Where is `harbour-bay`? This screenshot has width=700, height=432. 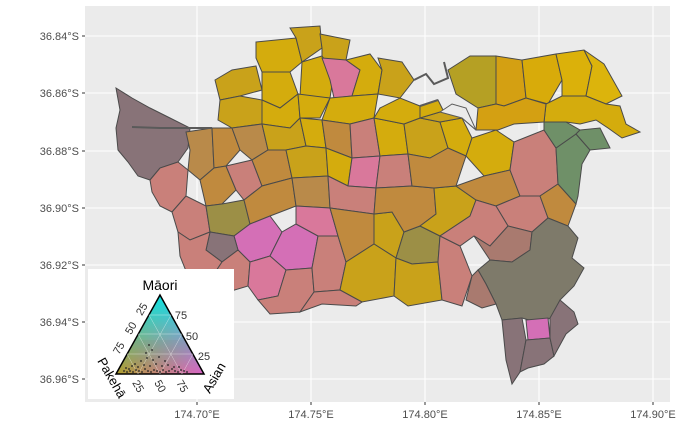
harbour-bay is located at coordinates (457, 117).